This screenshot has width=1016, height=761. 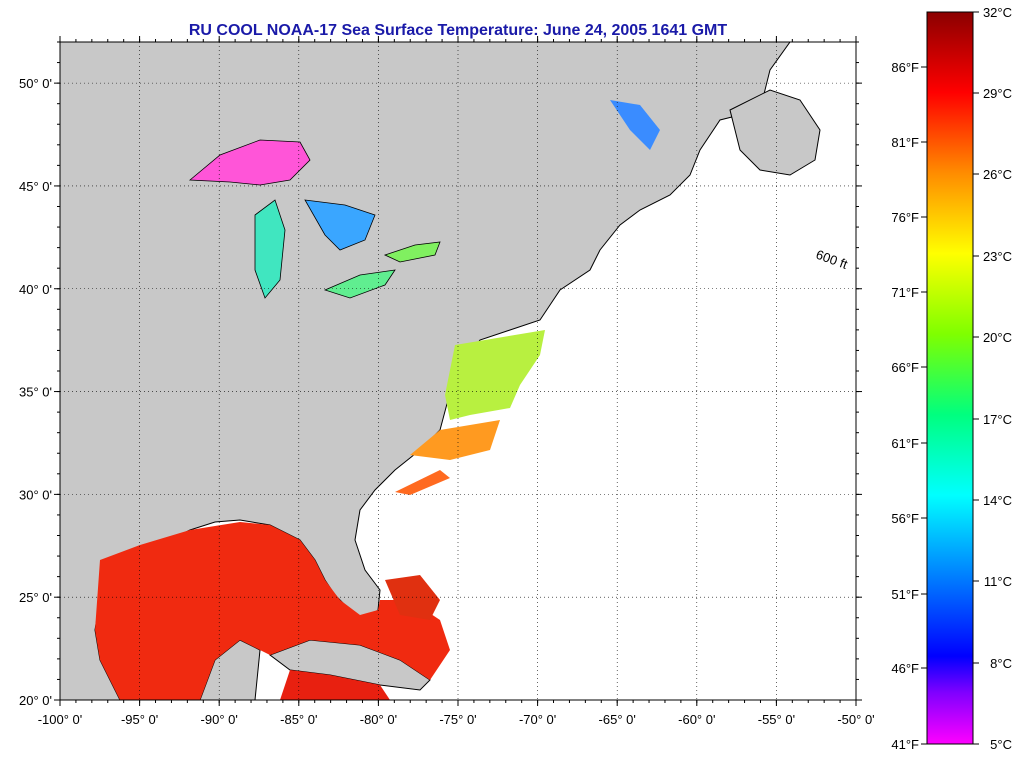 I want to click on colorbar-fahrenheit-label: 71°F, so click(x=905, y=292).